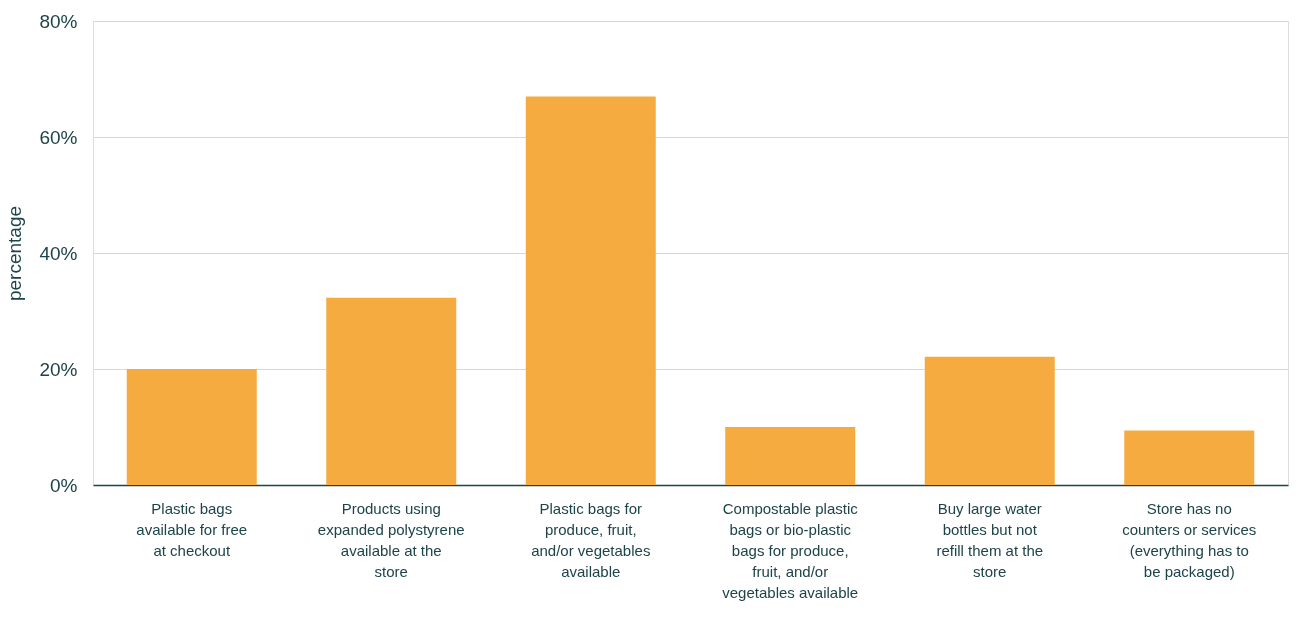 The height and width of the screenshot is (619, 1303). What do you see at coordinates (391, 539) in the screenshot?
I see `x-tick-label: Products using expanded polystyrene available at the store` at bounding box center [391, 539].